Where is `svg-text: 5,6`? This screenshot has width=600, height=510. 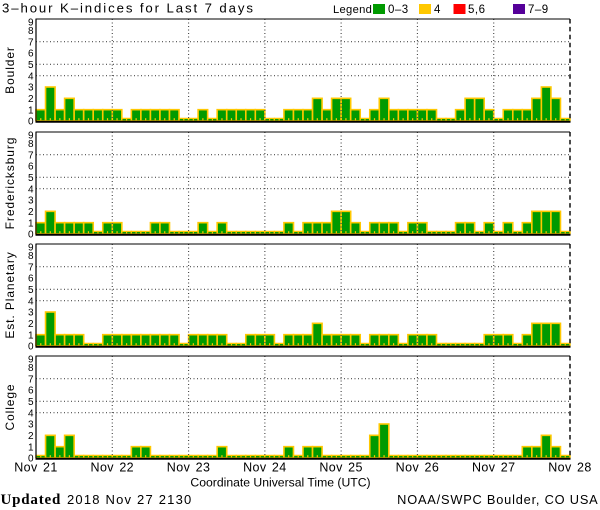 svg-text: 5,6 is located at coordinates (477, 10).